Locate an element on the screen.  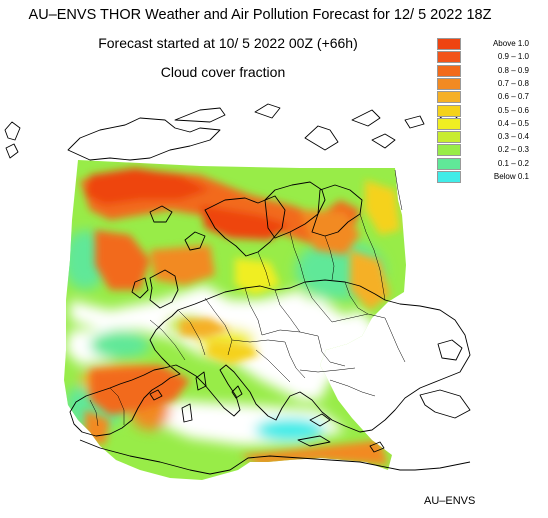
credit-label: AU–ENVS is located at coordinates (450, 501).